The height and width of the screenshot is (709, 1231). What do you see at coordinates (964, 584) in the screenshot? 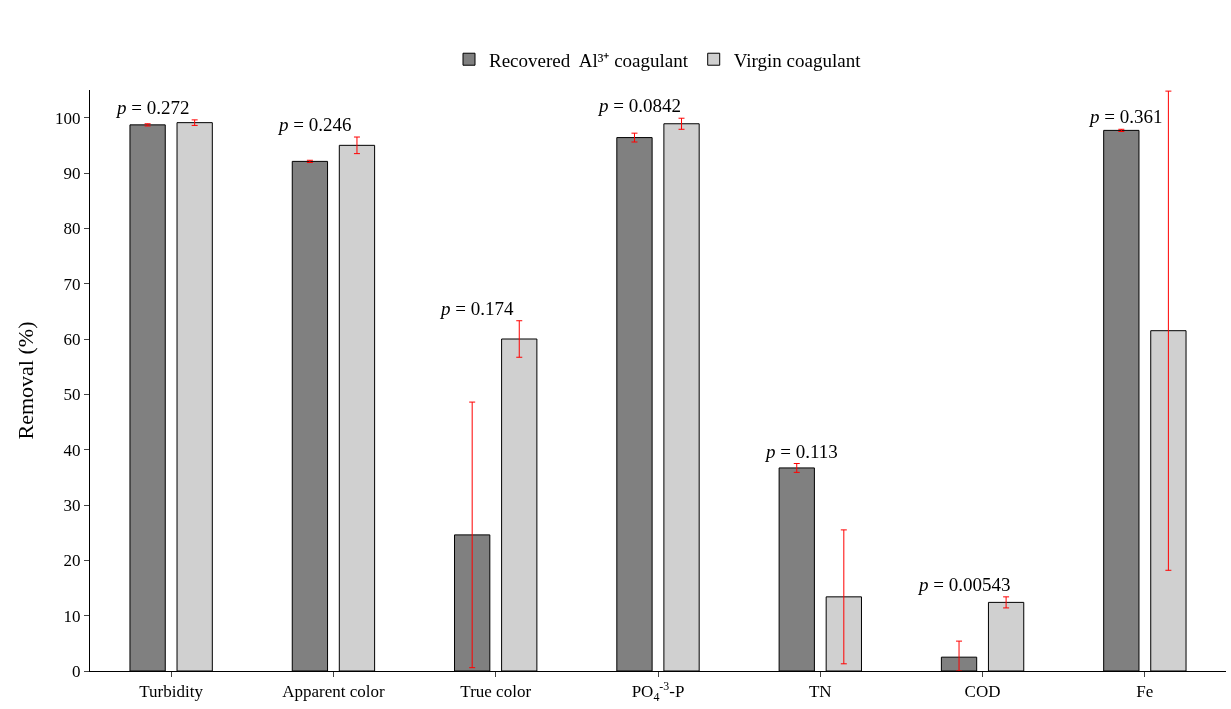
I see `annotation: p = 0.00543` at bounding box center [964, 584].